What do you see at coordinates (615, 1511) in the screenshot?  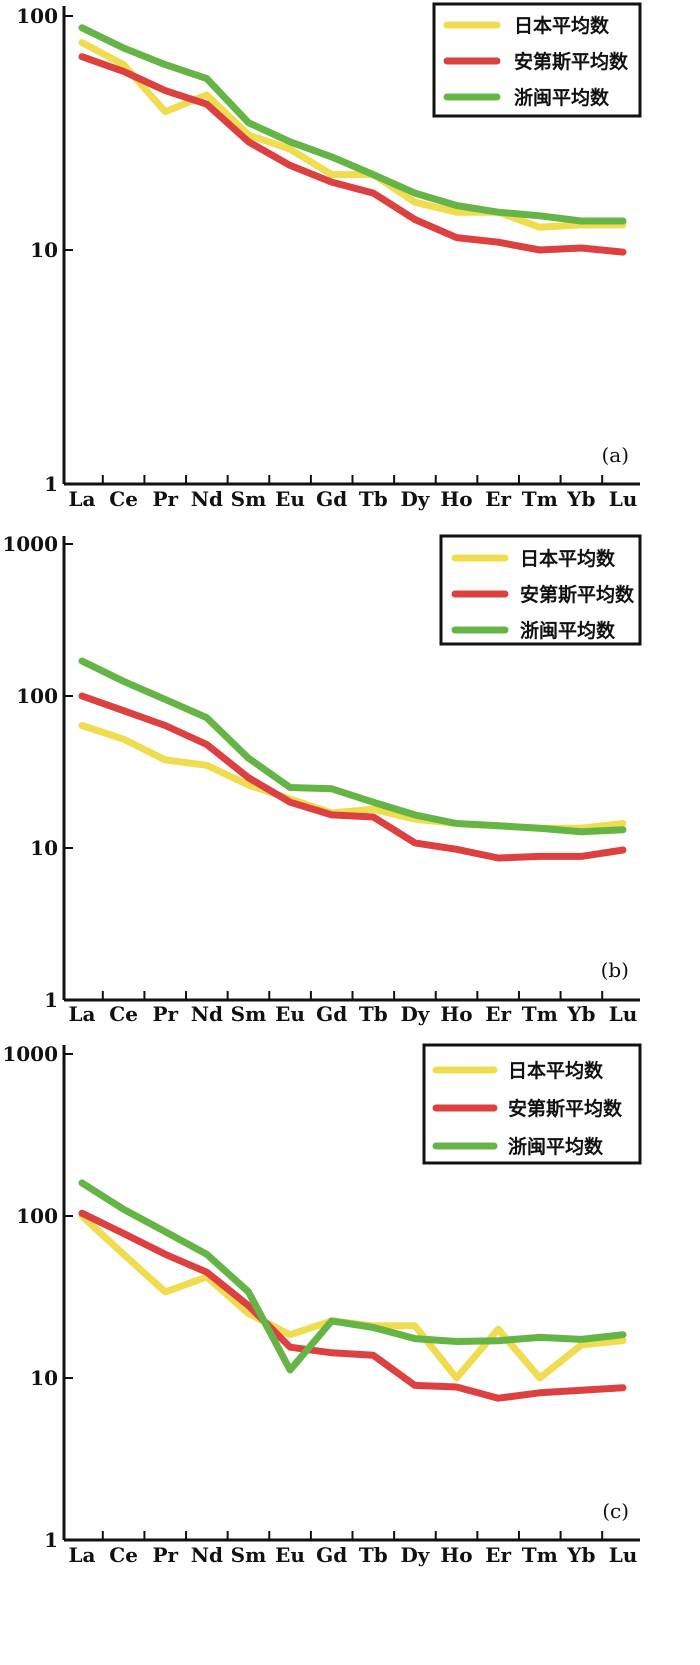 I see `panel-label: (c)` at bounding box center [615, 1511].